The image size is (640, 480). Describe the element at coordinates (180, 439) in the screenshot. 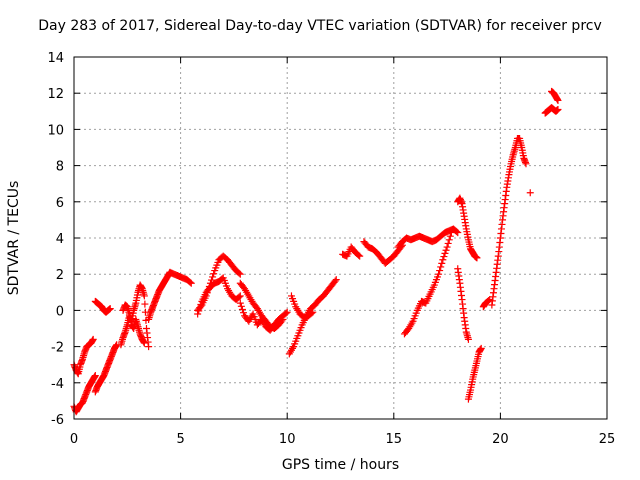

I see `x-tick-label: 5` at that location.